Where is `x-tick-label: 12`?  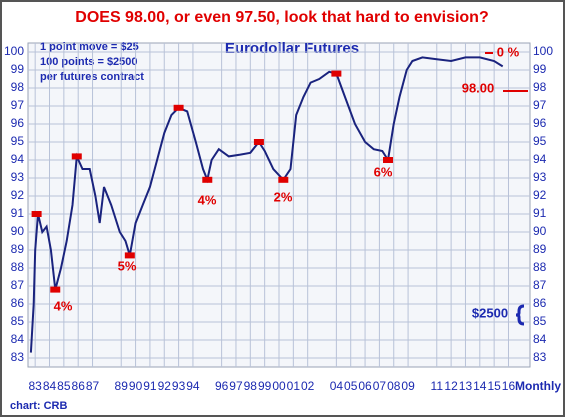 x-tick-label: 12 is located at coordinates (451, 386).